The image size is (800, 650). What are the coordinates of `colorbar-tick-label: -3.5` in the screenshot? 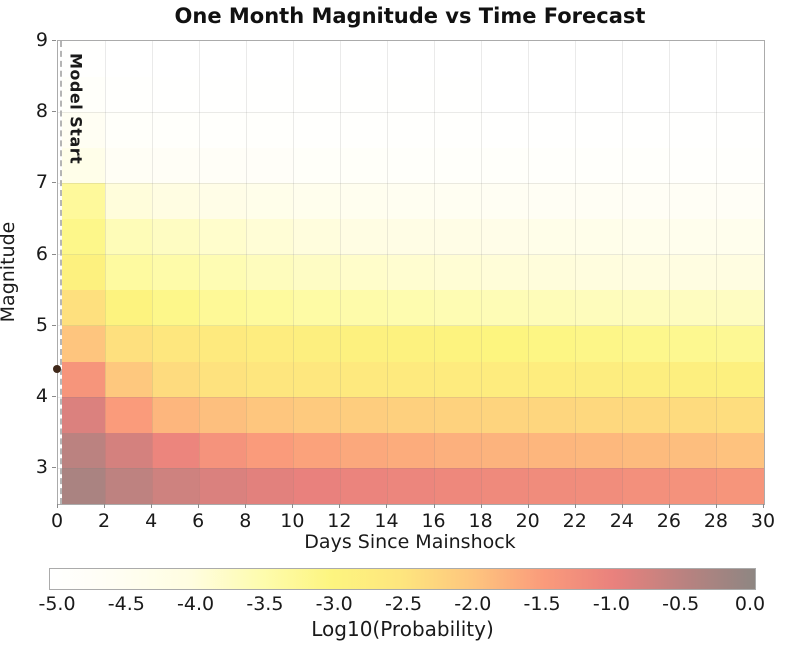 It's located at (265, 604).